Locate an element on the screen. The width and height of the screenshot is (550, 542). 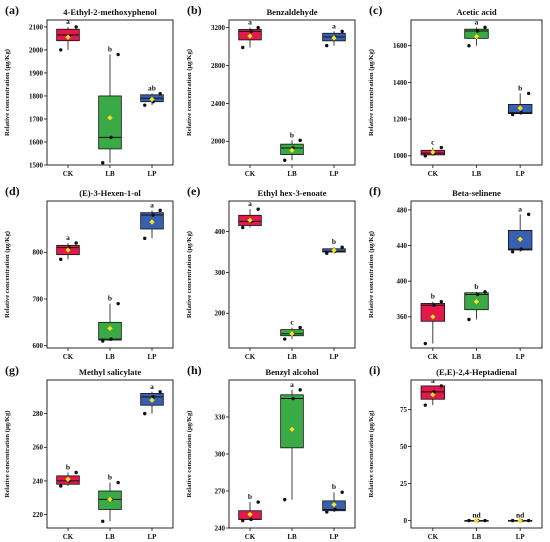
y-tick-label: 200 is located at coordinates (220, 314).